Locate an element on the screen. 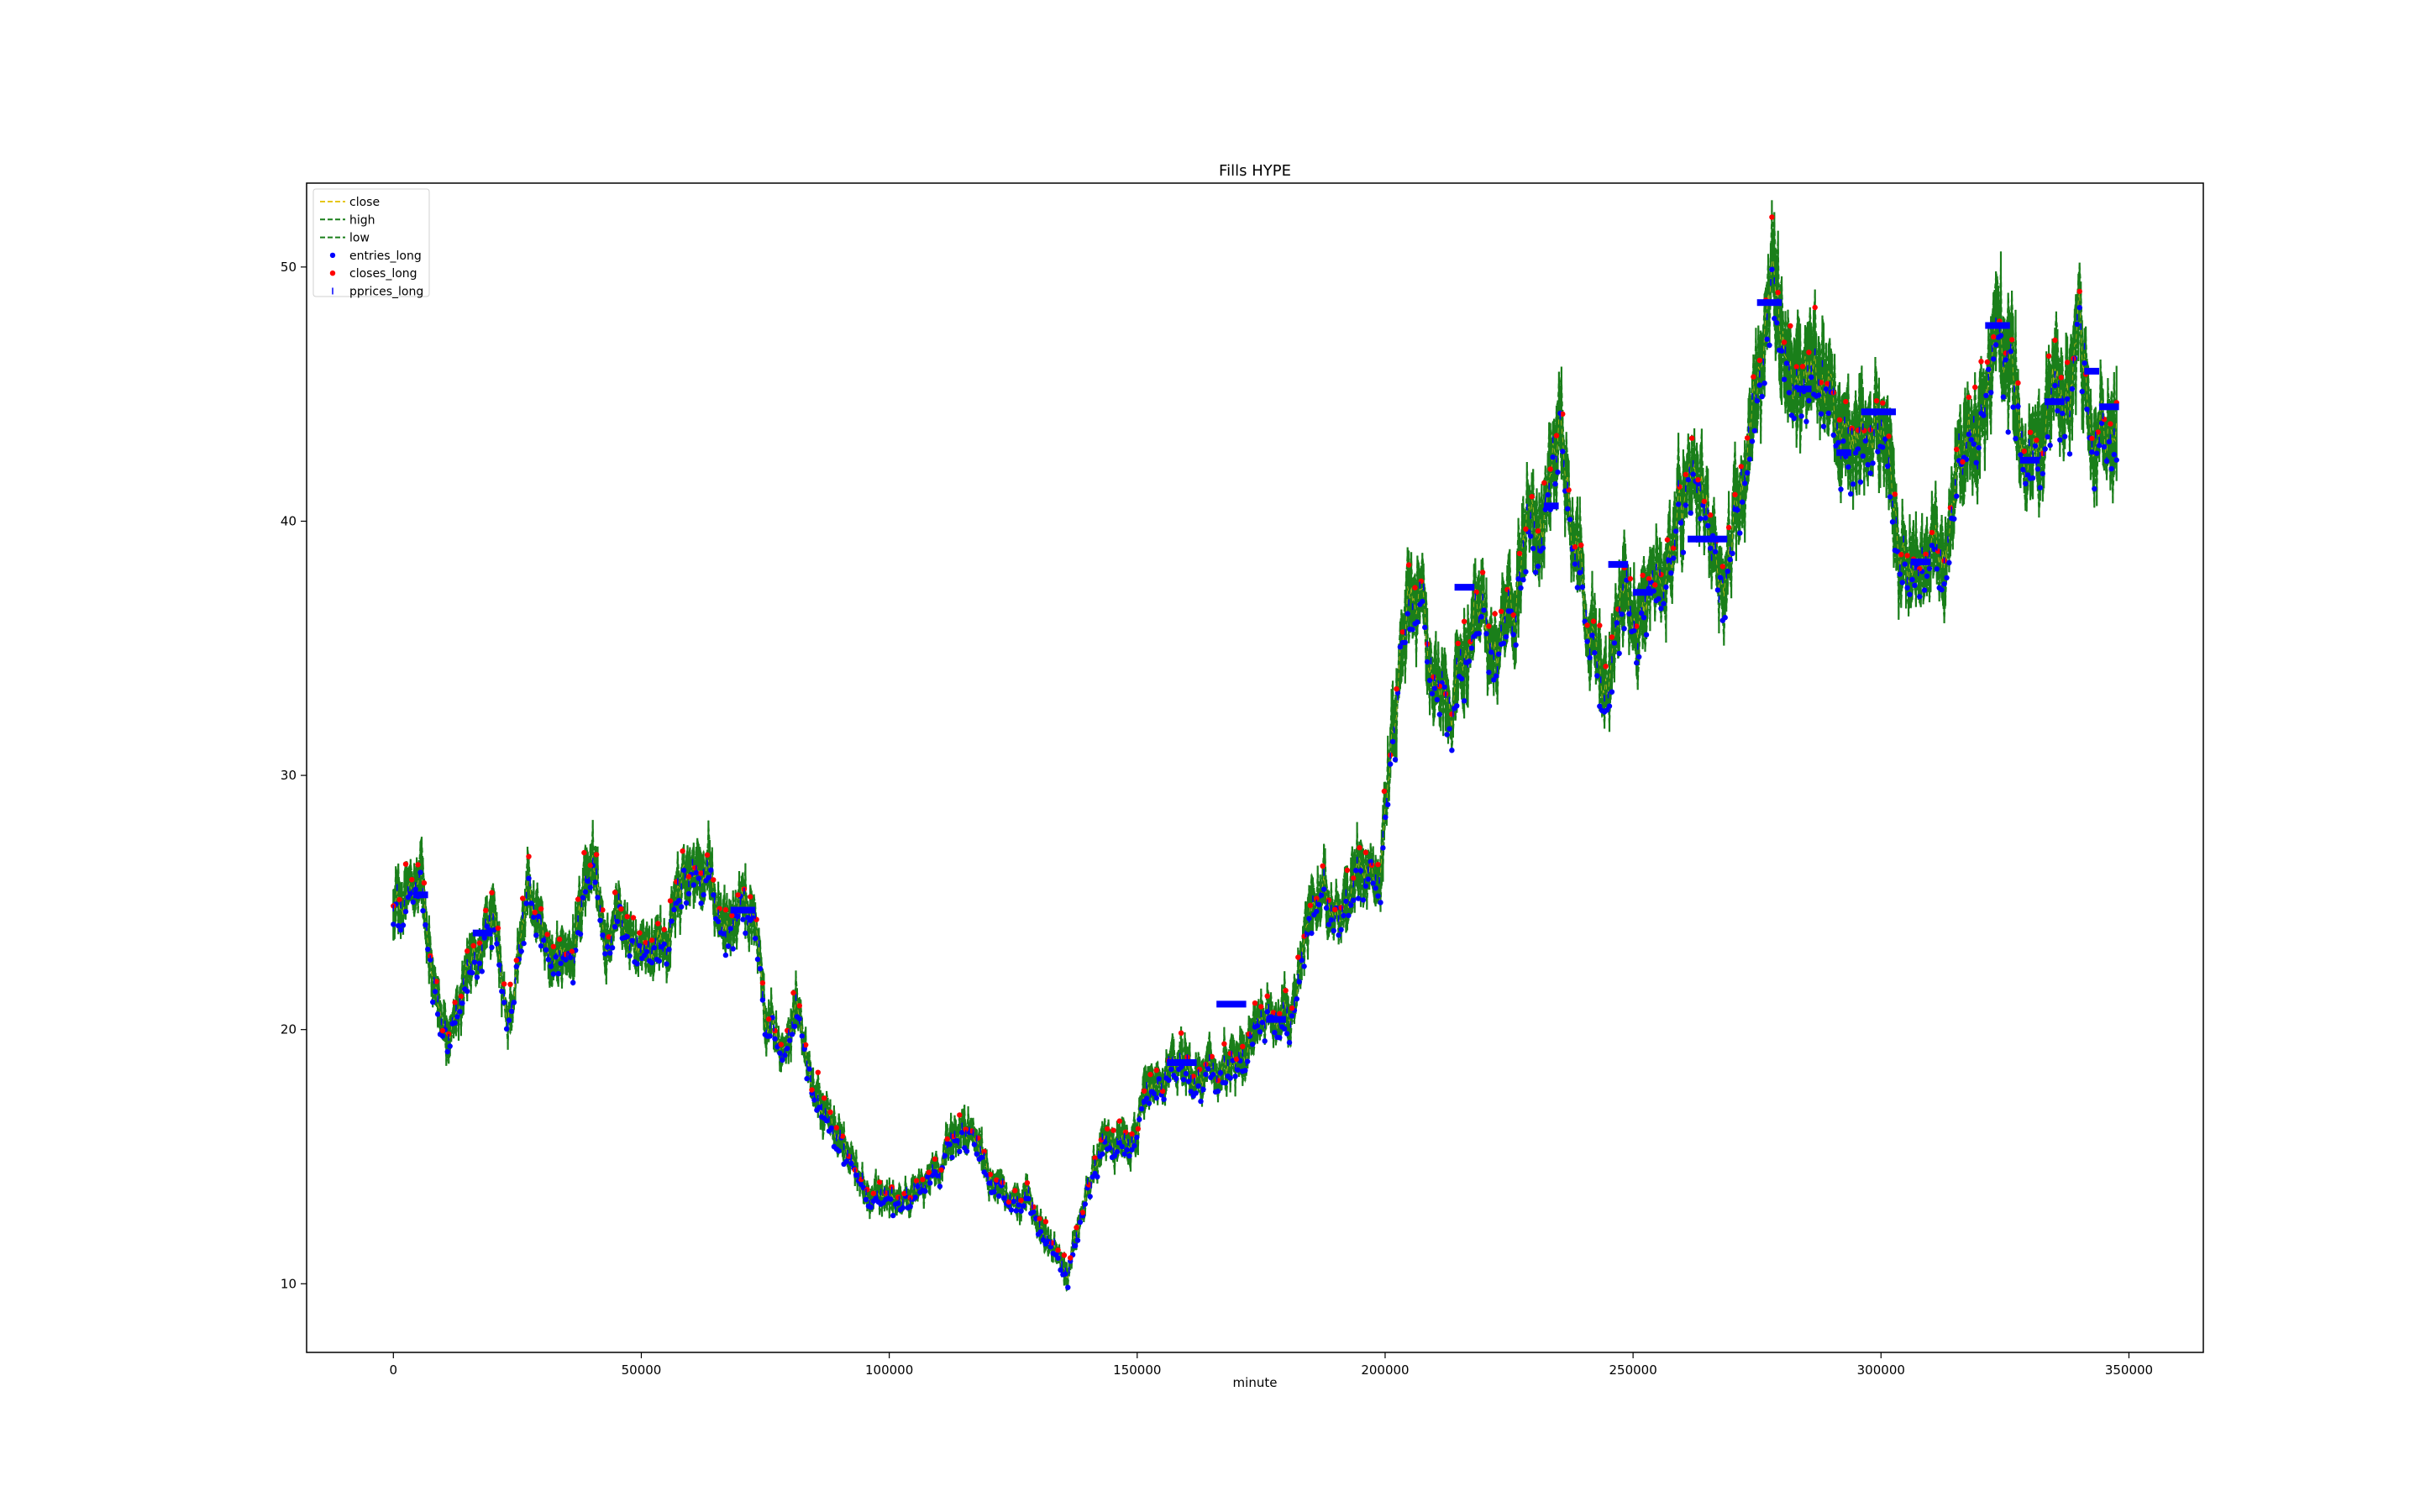 The height and width of the screenshot is (1512, 2436). legend-box is located at coordinates (371, 242).